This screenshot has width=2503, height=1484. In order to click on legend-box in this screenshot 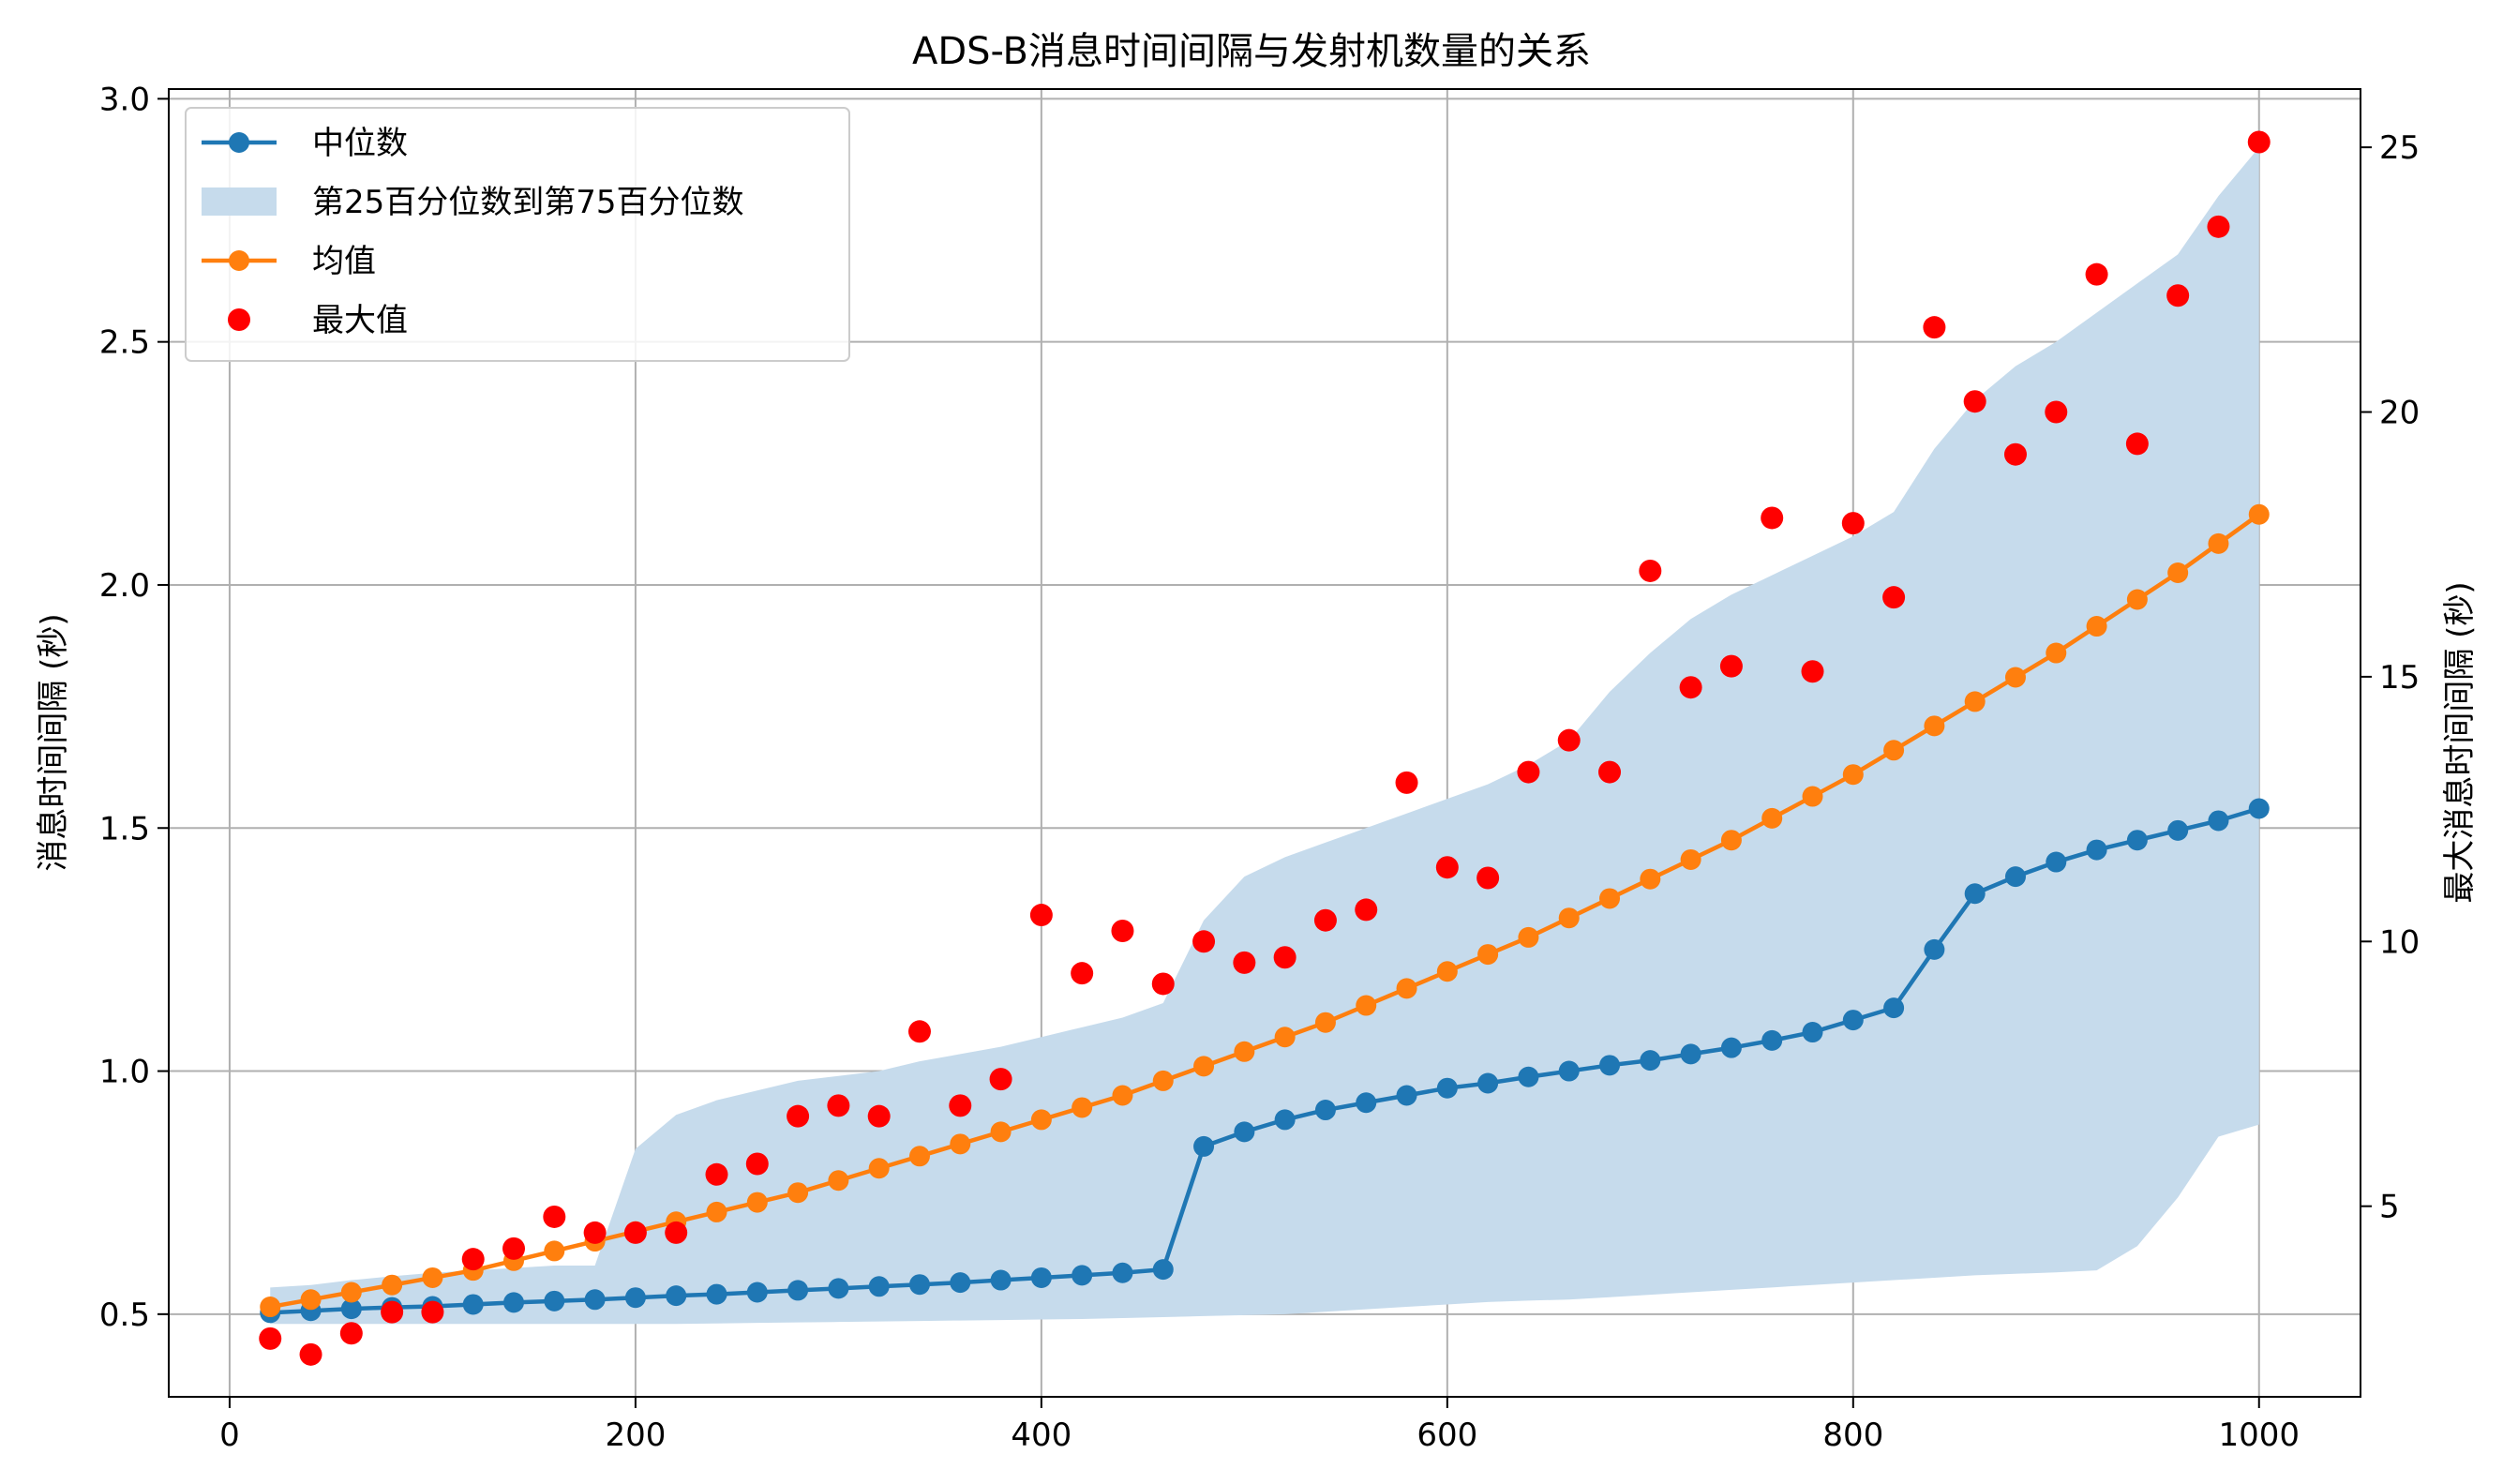, I will do `click(517, 234)`.